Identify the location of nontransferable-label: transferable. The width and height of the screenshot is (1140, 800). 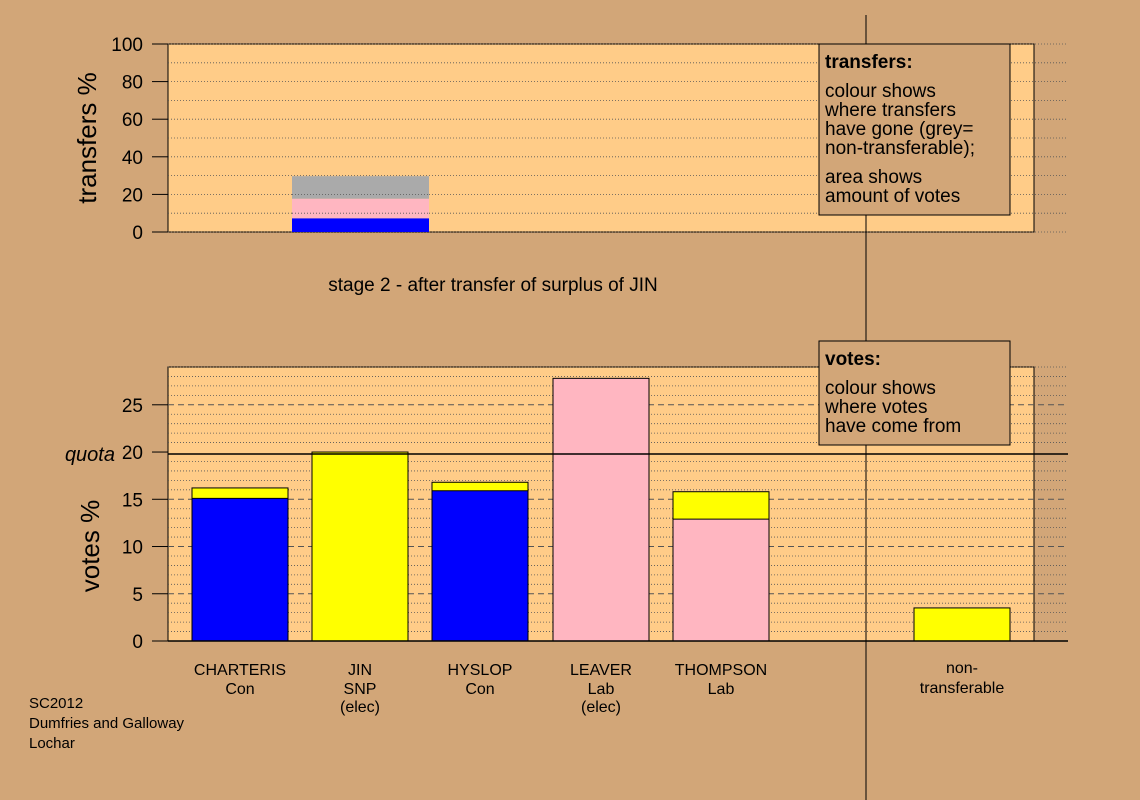
(962, 688).